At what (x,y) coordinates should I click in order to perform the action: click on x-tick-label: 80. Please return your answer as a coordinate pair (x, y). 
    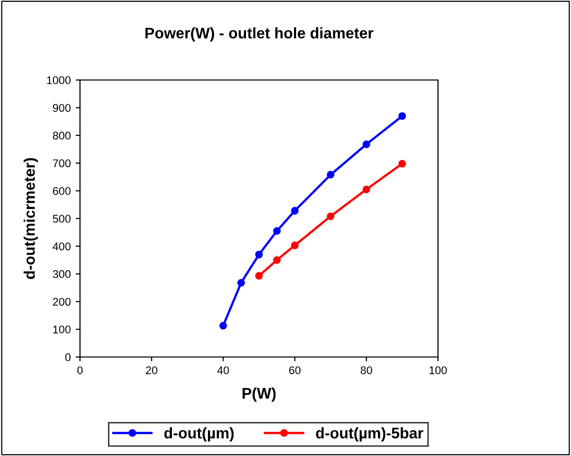
    Looking at the image, I should click on (366, 370).